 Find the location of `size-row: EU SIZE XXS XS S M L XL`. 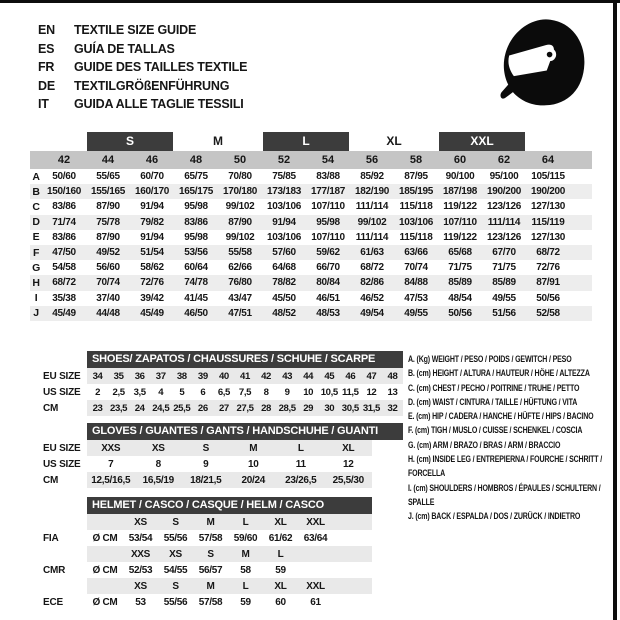

size-row: EU SIZE XXS XS S M L XL is located at coordinates (216, 448).